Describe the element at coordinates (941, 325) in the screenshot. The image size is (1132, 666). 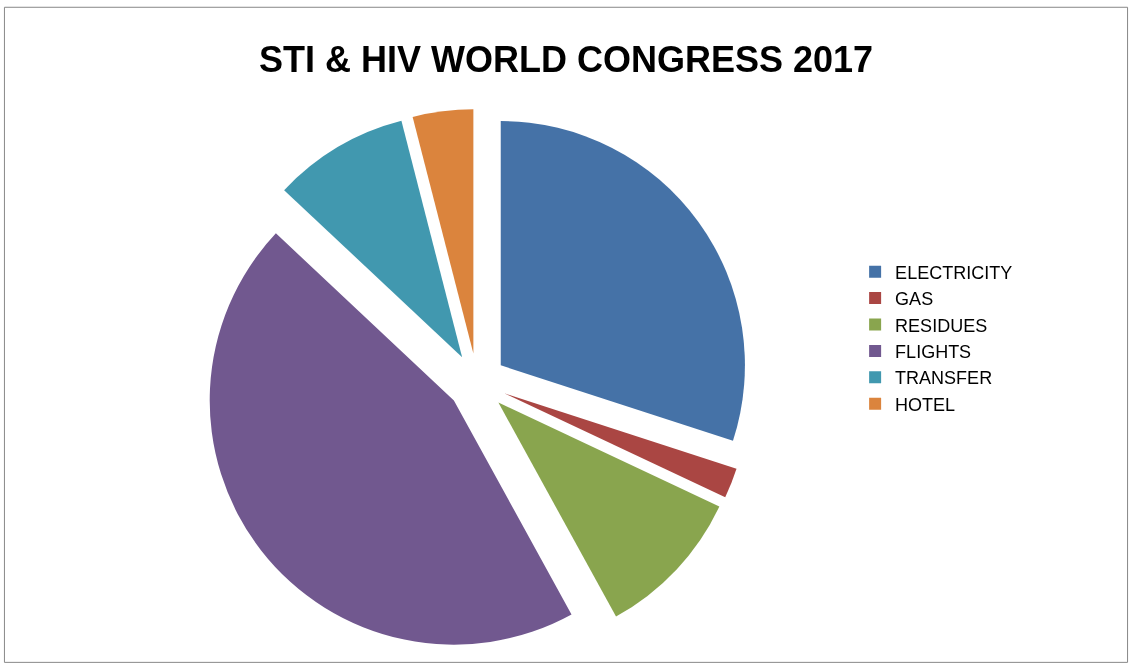
I see `legend-label: RESIDUES` at that location.